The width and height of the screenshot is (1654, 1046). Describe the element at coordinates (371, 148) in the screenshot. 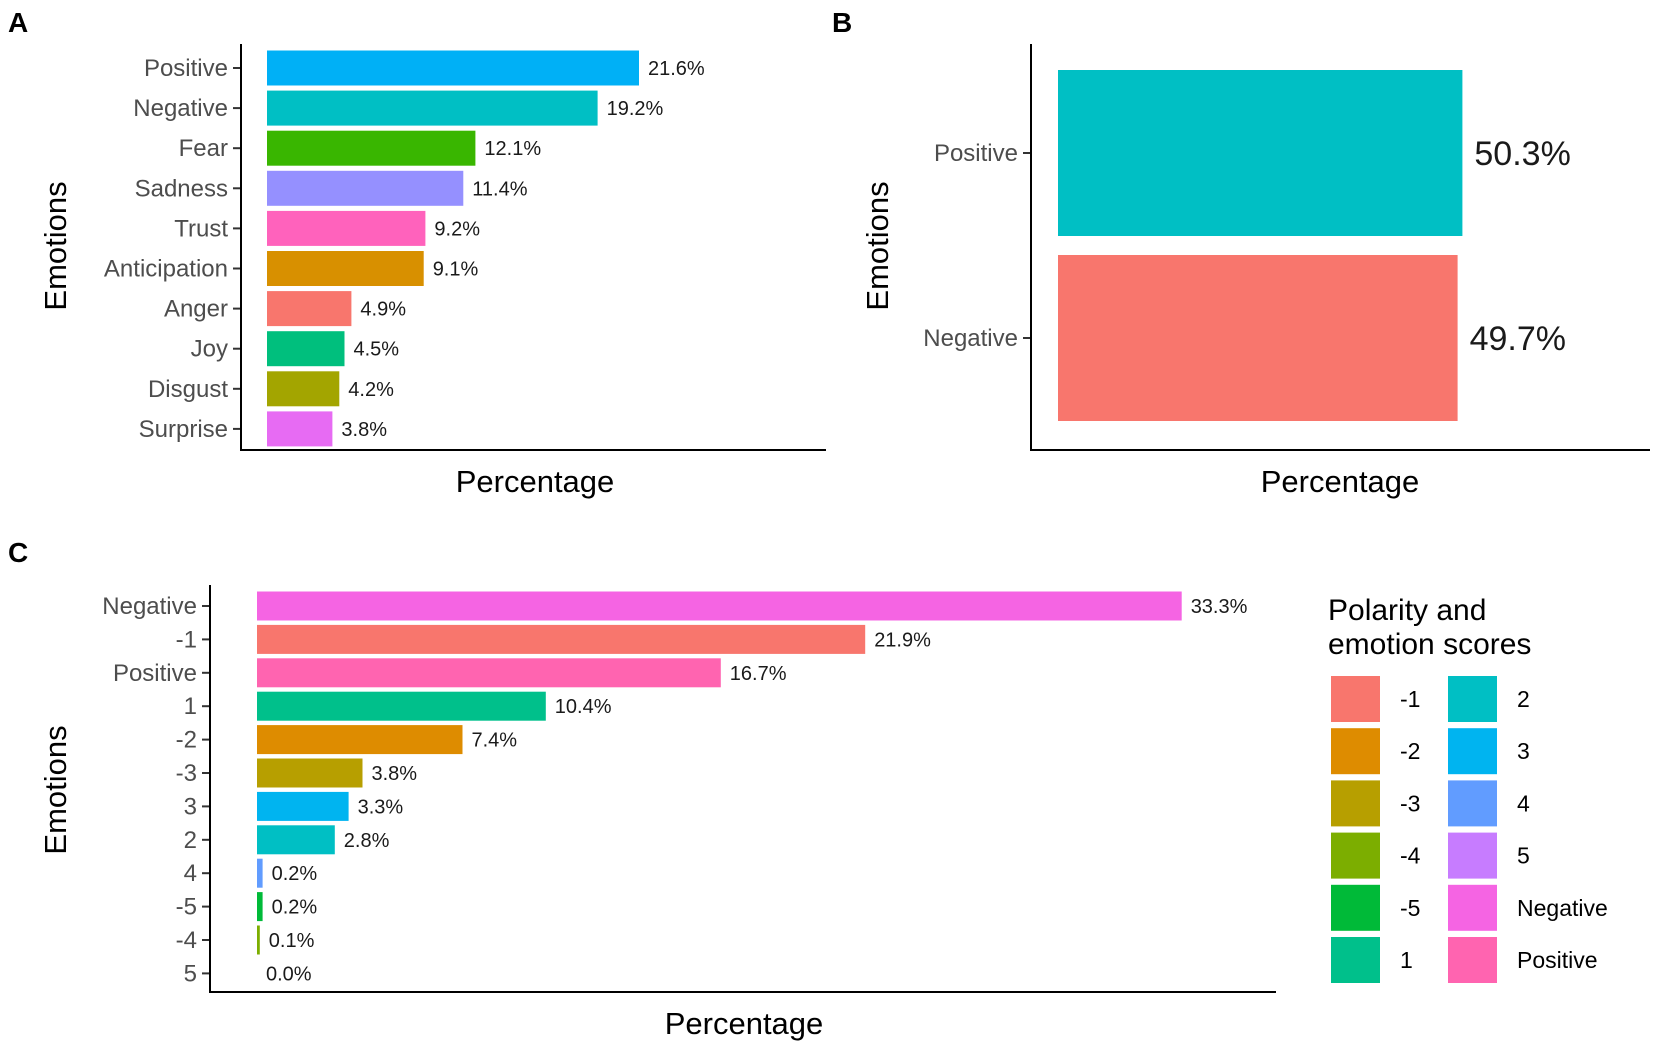

I see `panel-a-bar-fear` at that location.